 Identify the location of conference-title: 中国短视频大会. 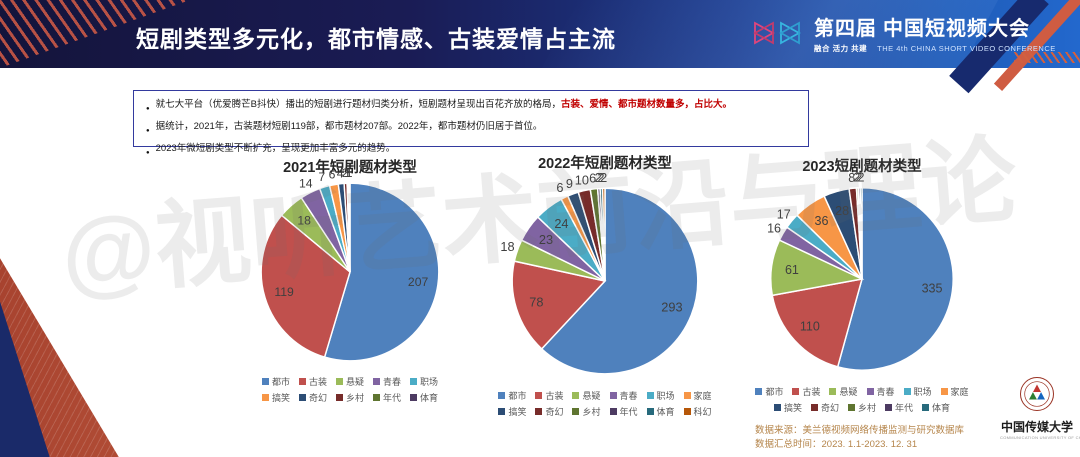
(956, 29).